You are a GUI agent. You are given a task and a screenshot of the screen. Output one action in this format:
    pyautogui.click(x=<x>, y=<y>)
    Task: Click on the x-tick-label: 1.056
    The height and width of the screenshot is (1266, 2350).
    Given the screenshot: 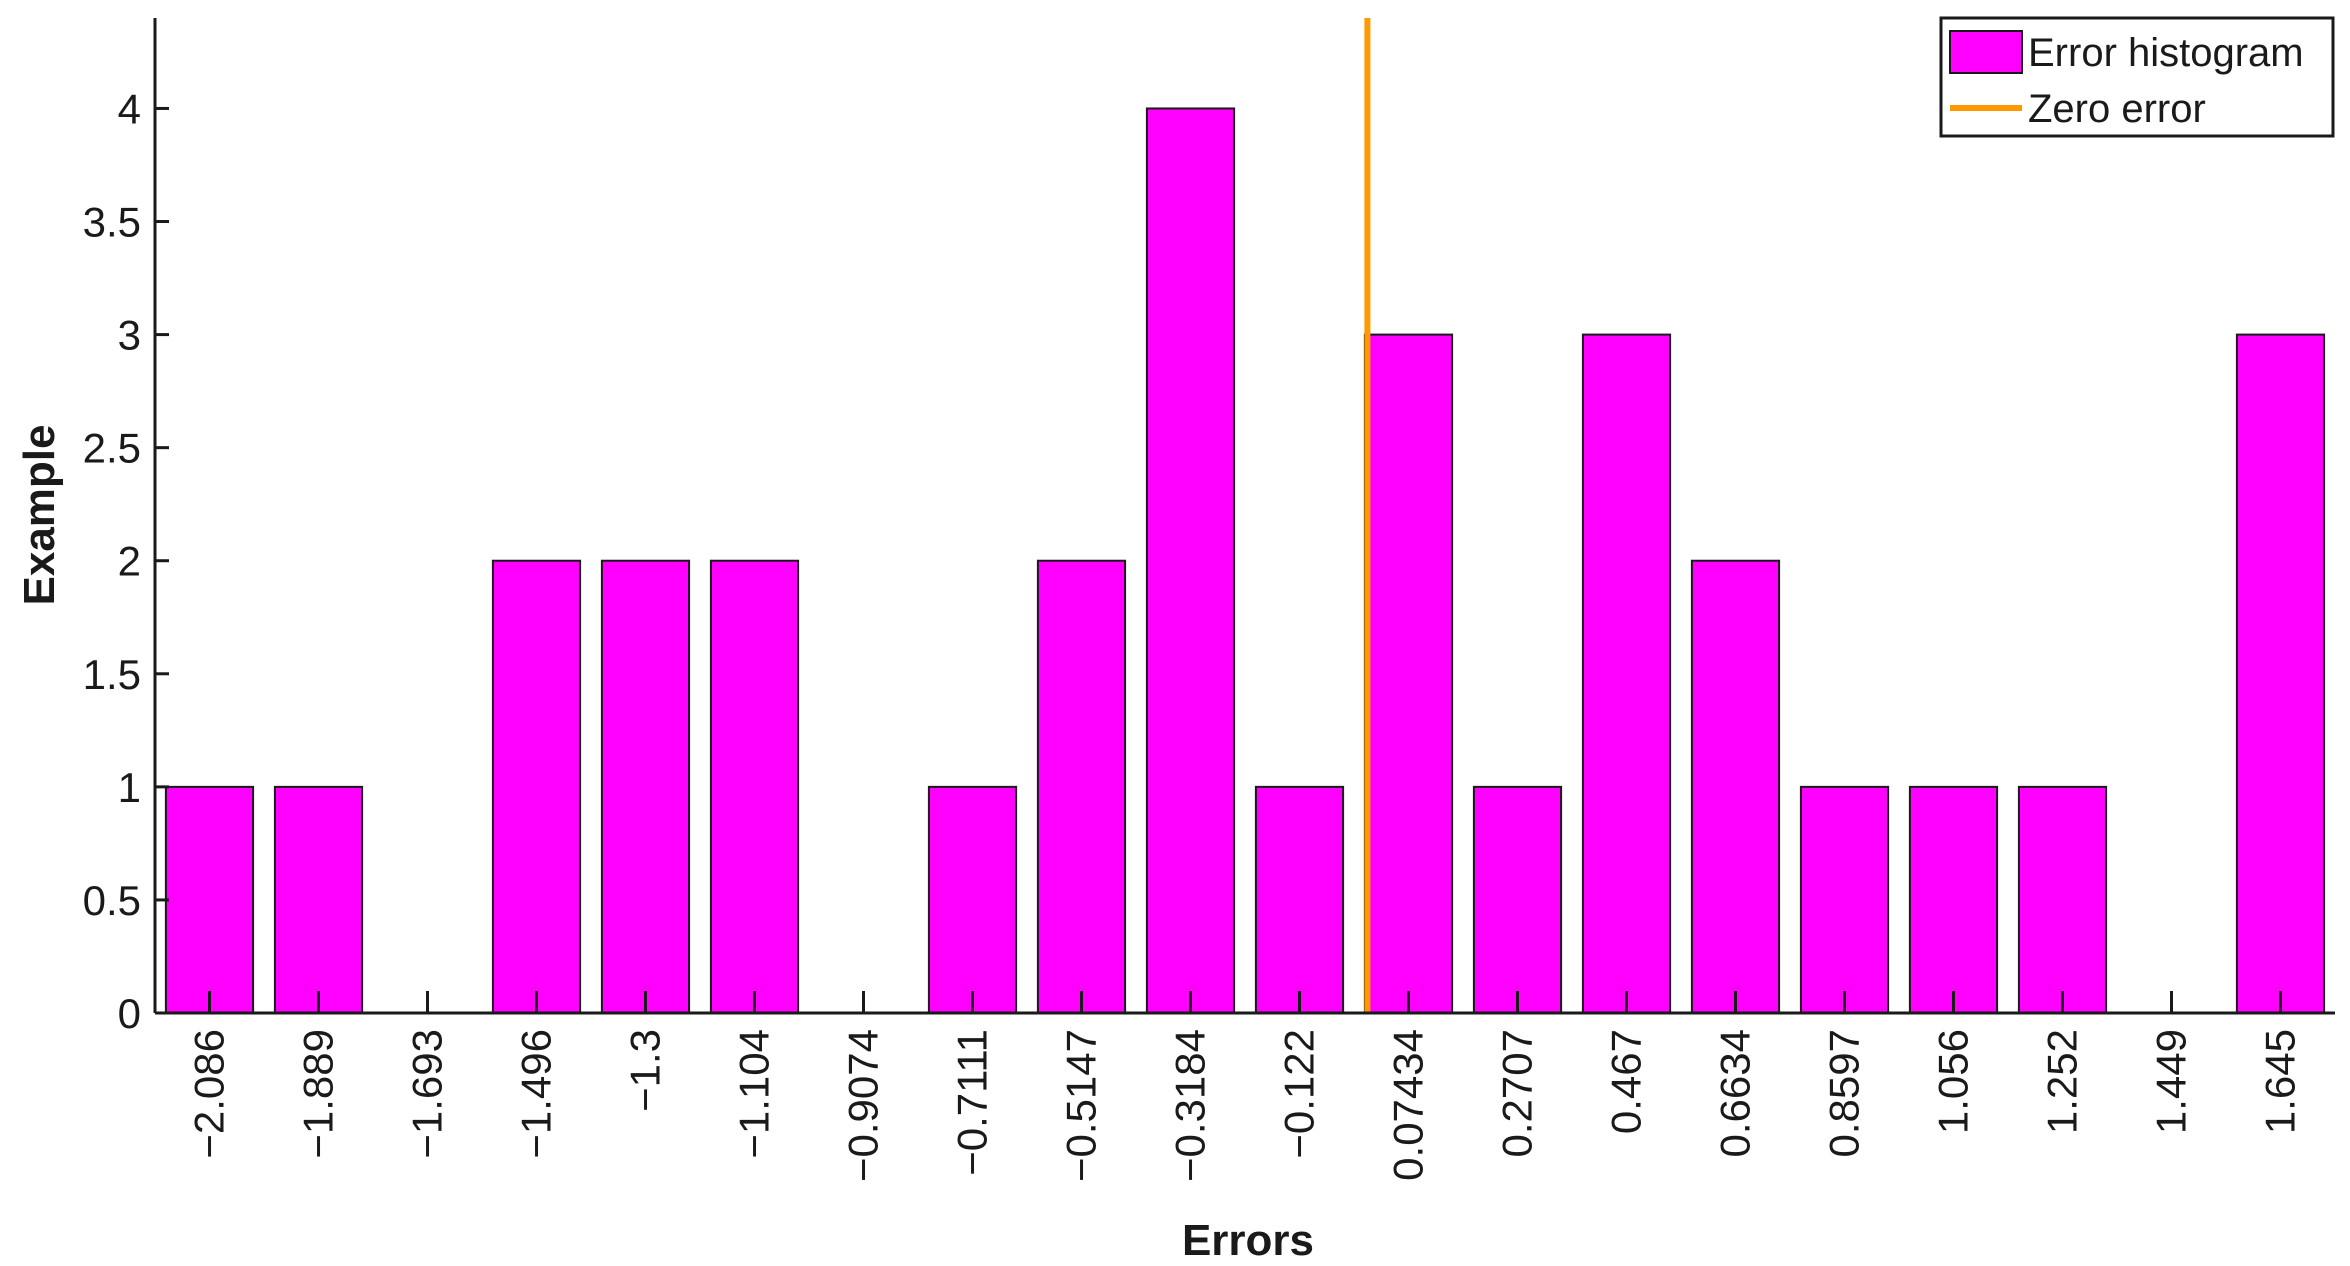 What is the action you would take?
    pyautogui.click(x=1953, y=1081)
    